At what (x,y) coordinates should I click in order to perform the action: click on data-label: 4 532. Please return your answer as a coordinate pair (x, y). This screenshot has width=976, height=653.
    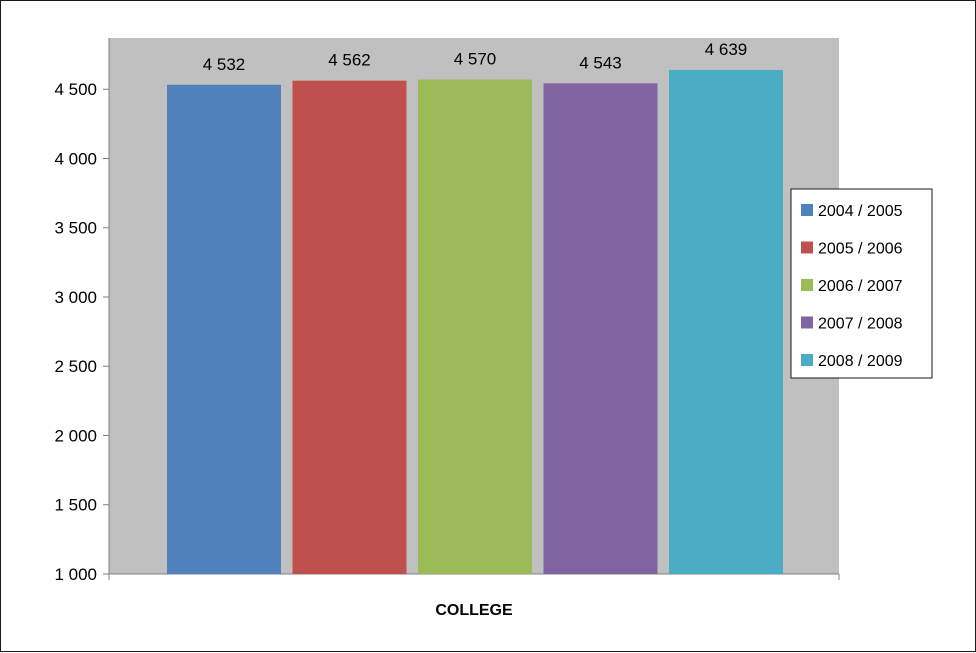
    Looking at the image, I should click on (224, 64).